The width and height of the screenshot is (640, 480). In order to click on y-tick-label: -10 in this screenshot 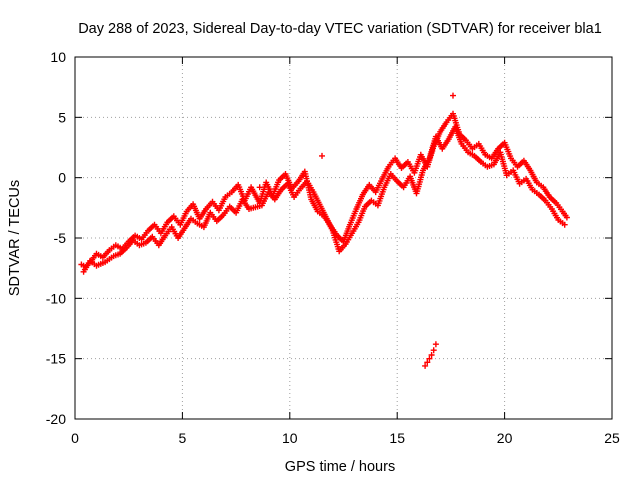, I will do `click(56, 298)`.